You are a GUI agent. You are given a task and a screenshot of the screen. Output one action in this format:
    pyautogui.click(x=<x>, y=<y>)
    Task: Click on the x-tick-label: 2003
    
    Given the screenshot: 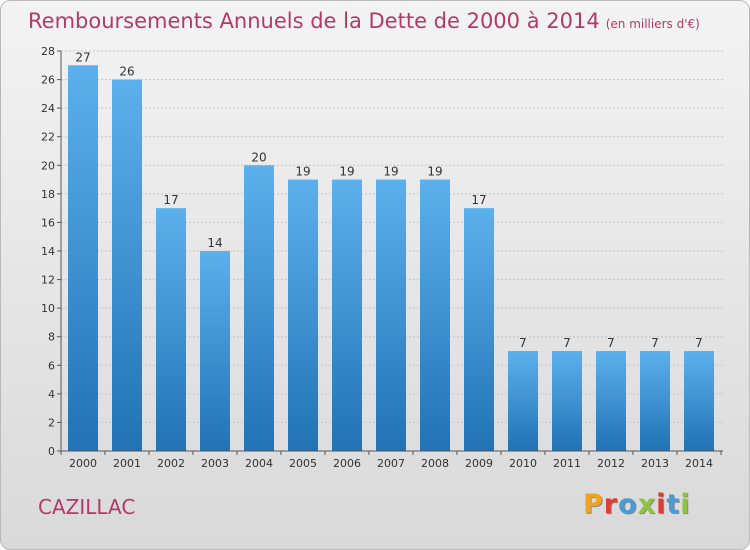 What is the action you would take?
    pyautogui.click(x=215, y=463)
    